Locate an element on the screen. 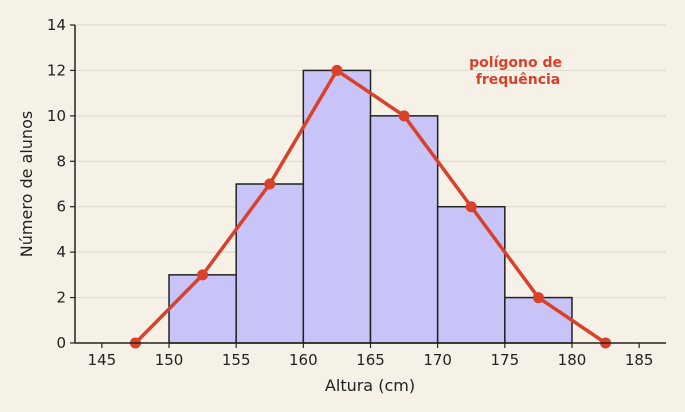 The width and height of the screenshot is (685, 412). y-tick-label-6: 6 is located at coordinates (61, 207).